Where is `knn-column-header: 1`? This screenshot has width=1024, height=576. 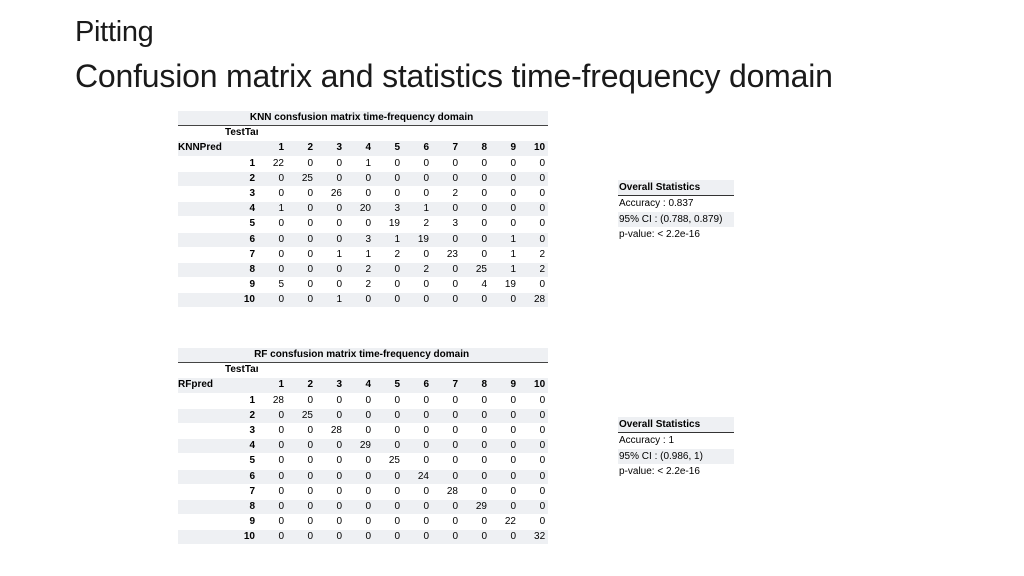
knn-column-header: 1 is located at coordinates (272, 148).